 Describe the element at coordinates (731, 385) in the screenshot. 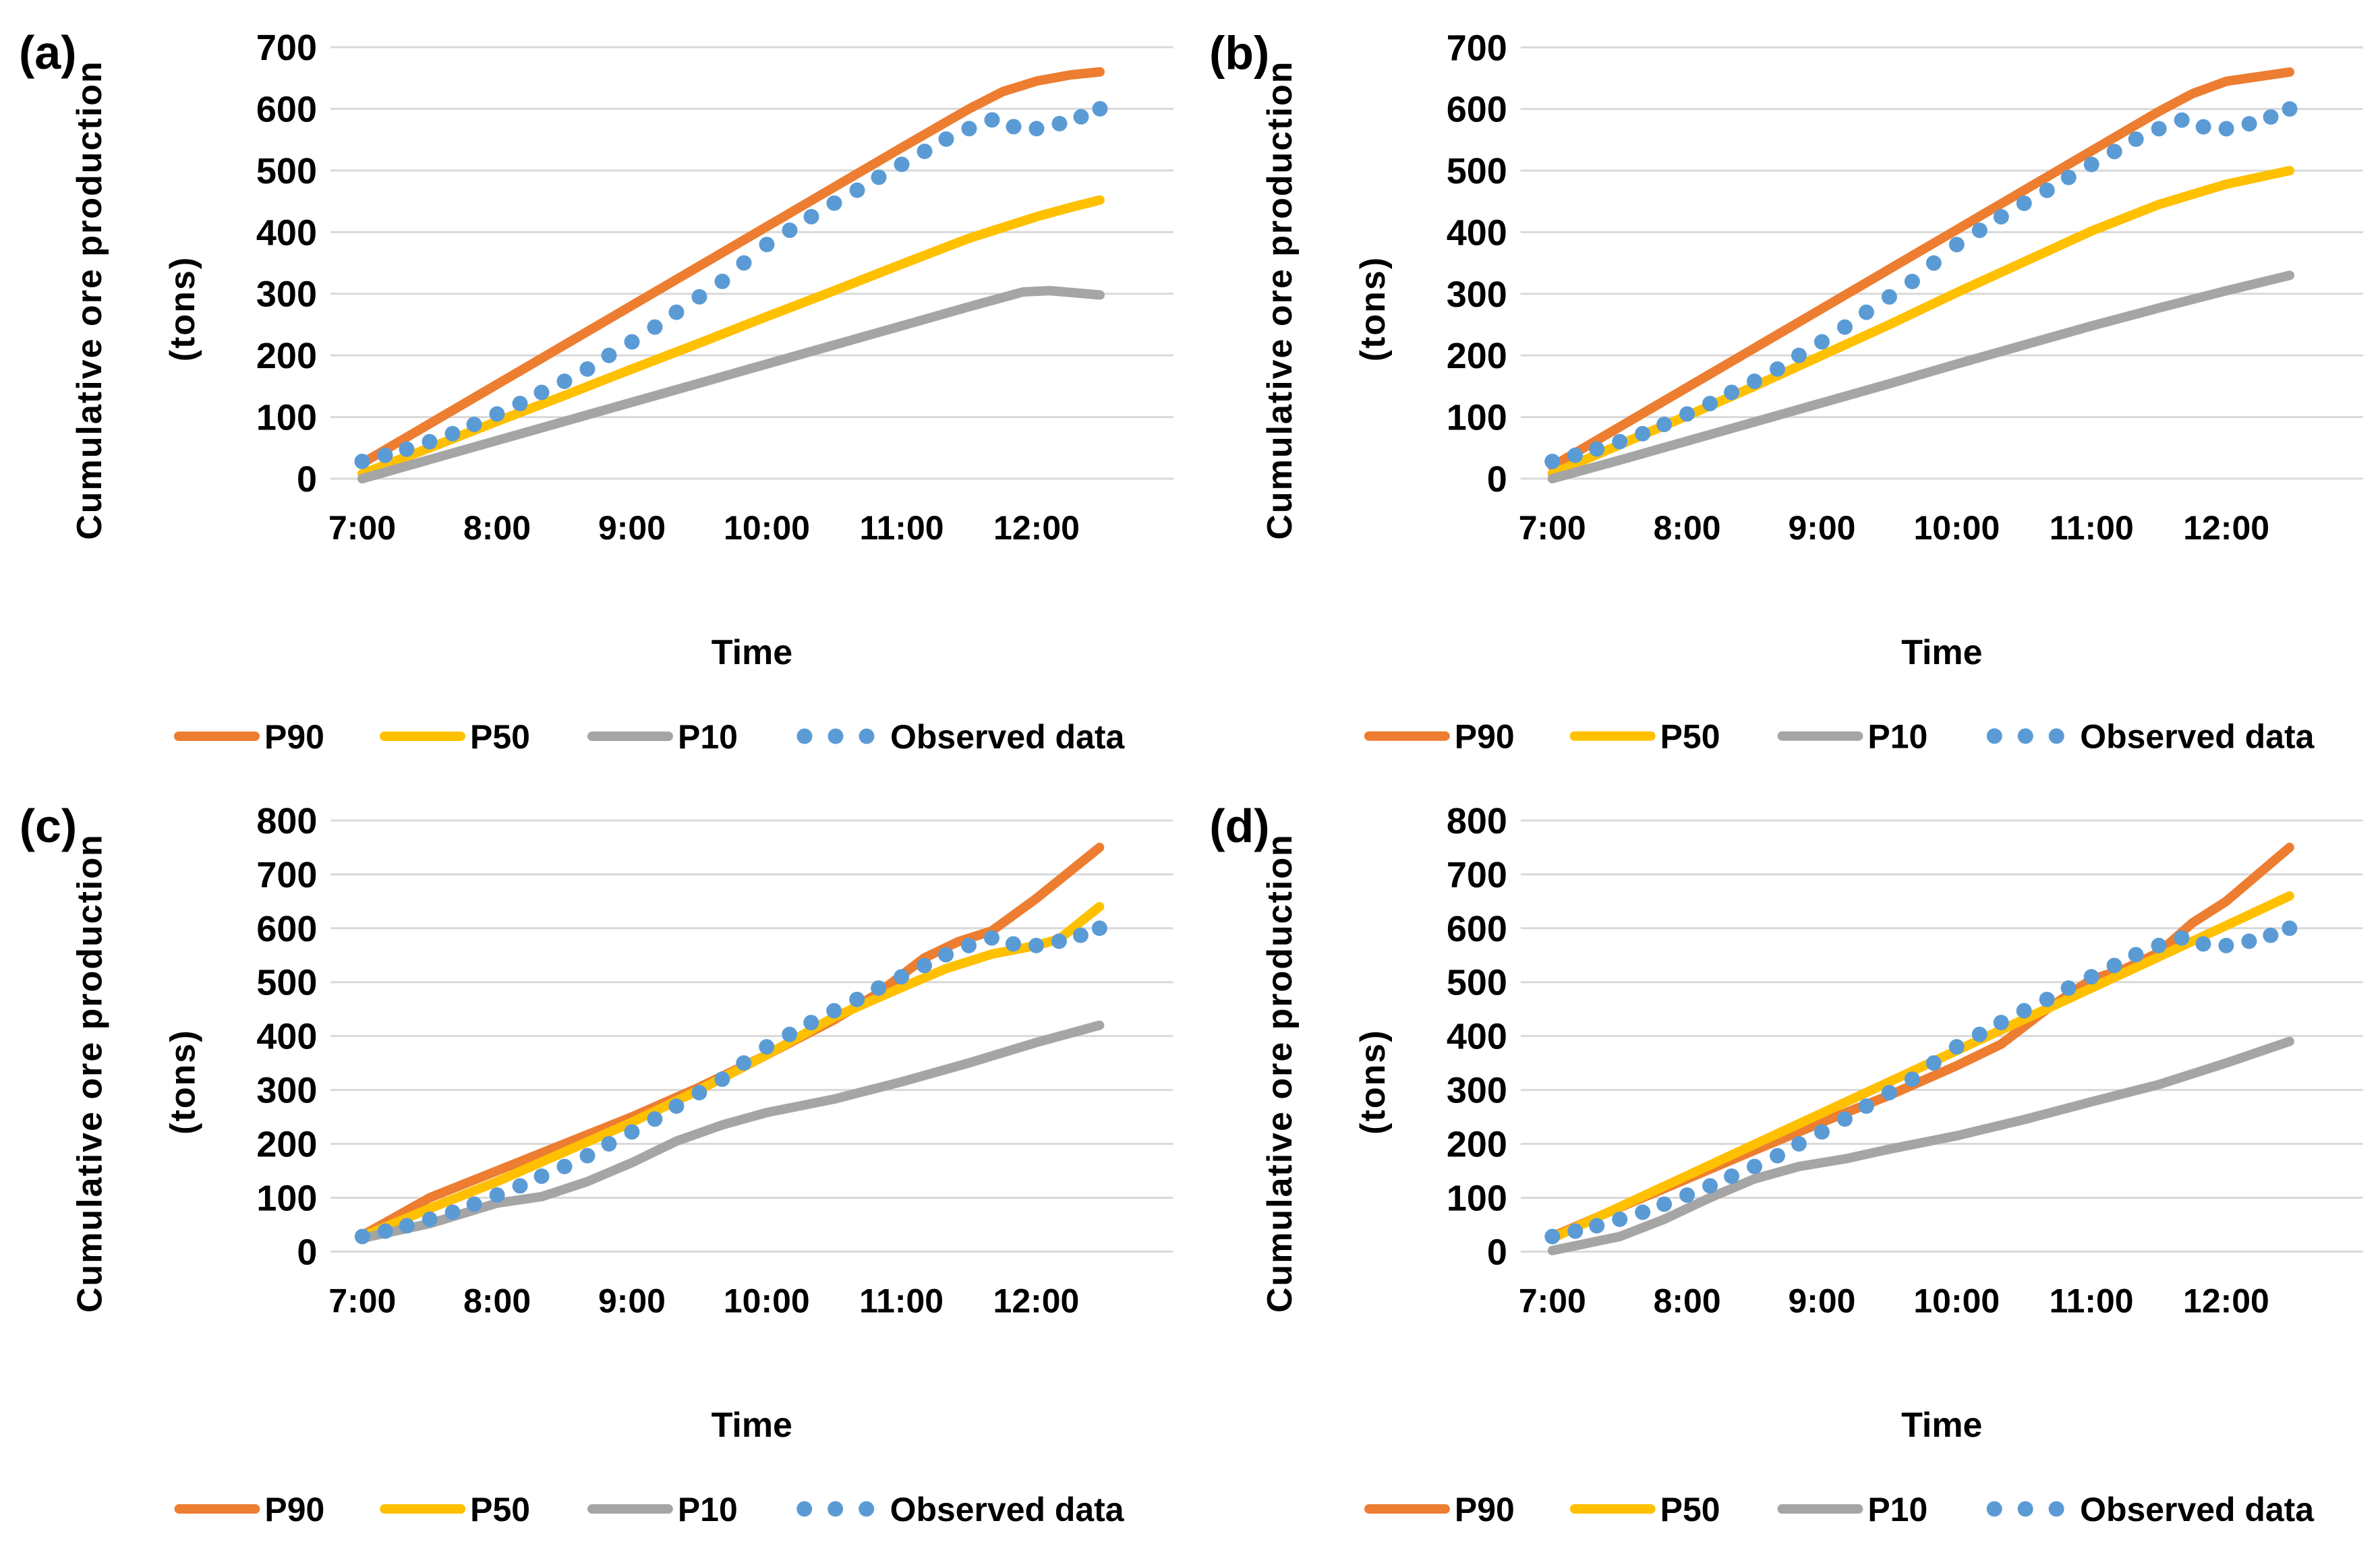

I see `series-P10` at that location.